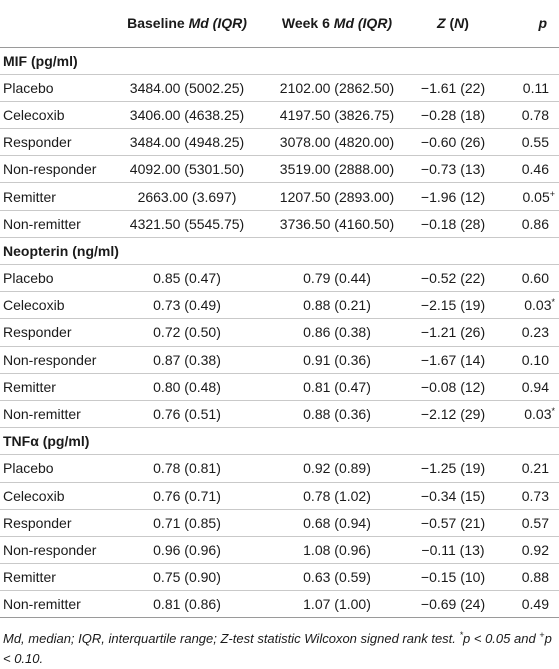 The height and width of the screenshot is (669, 559). Describe the element at coordinates (187, 142) in the screenshot. I see `baseline-value: 3484.00 (4948.25)` at that location.